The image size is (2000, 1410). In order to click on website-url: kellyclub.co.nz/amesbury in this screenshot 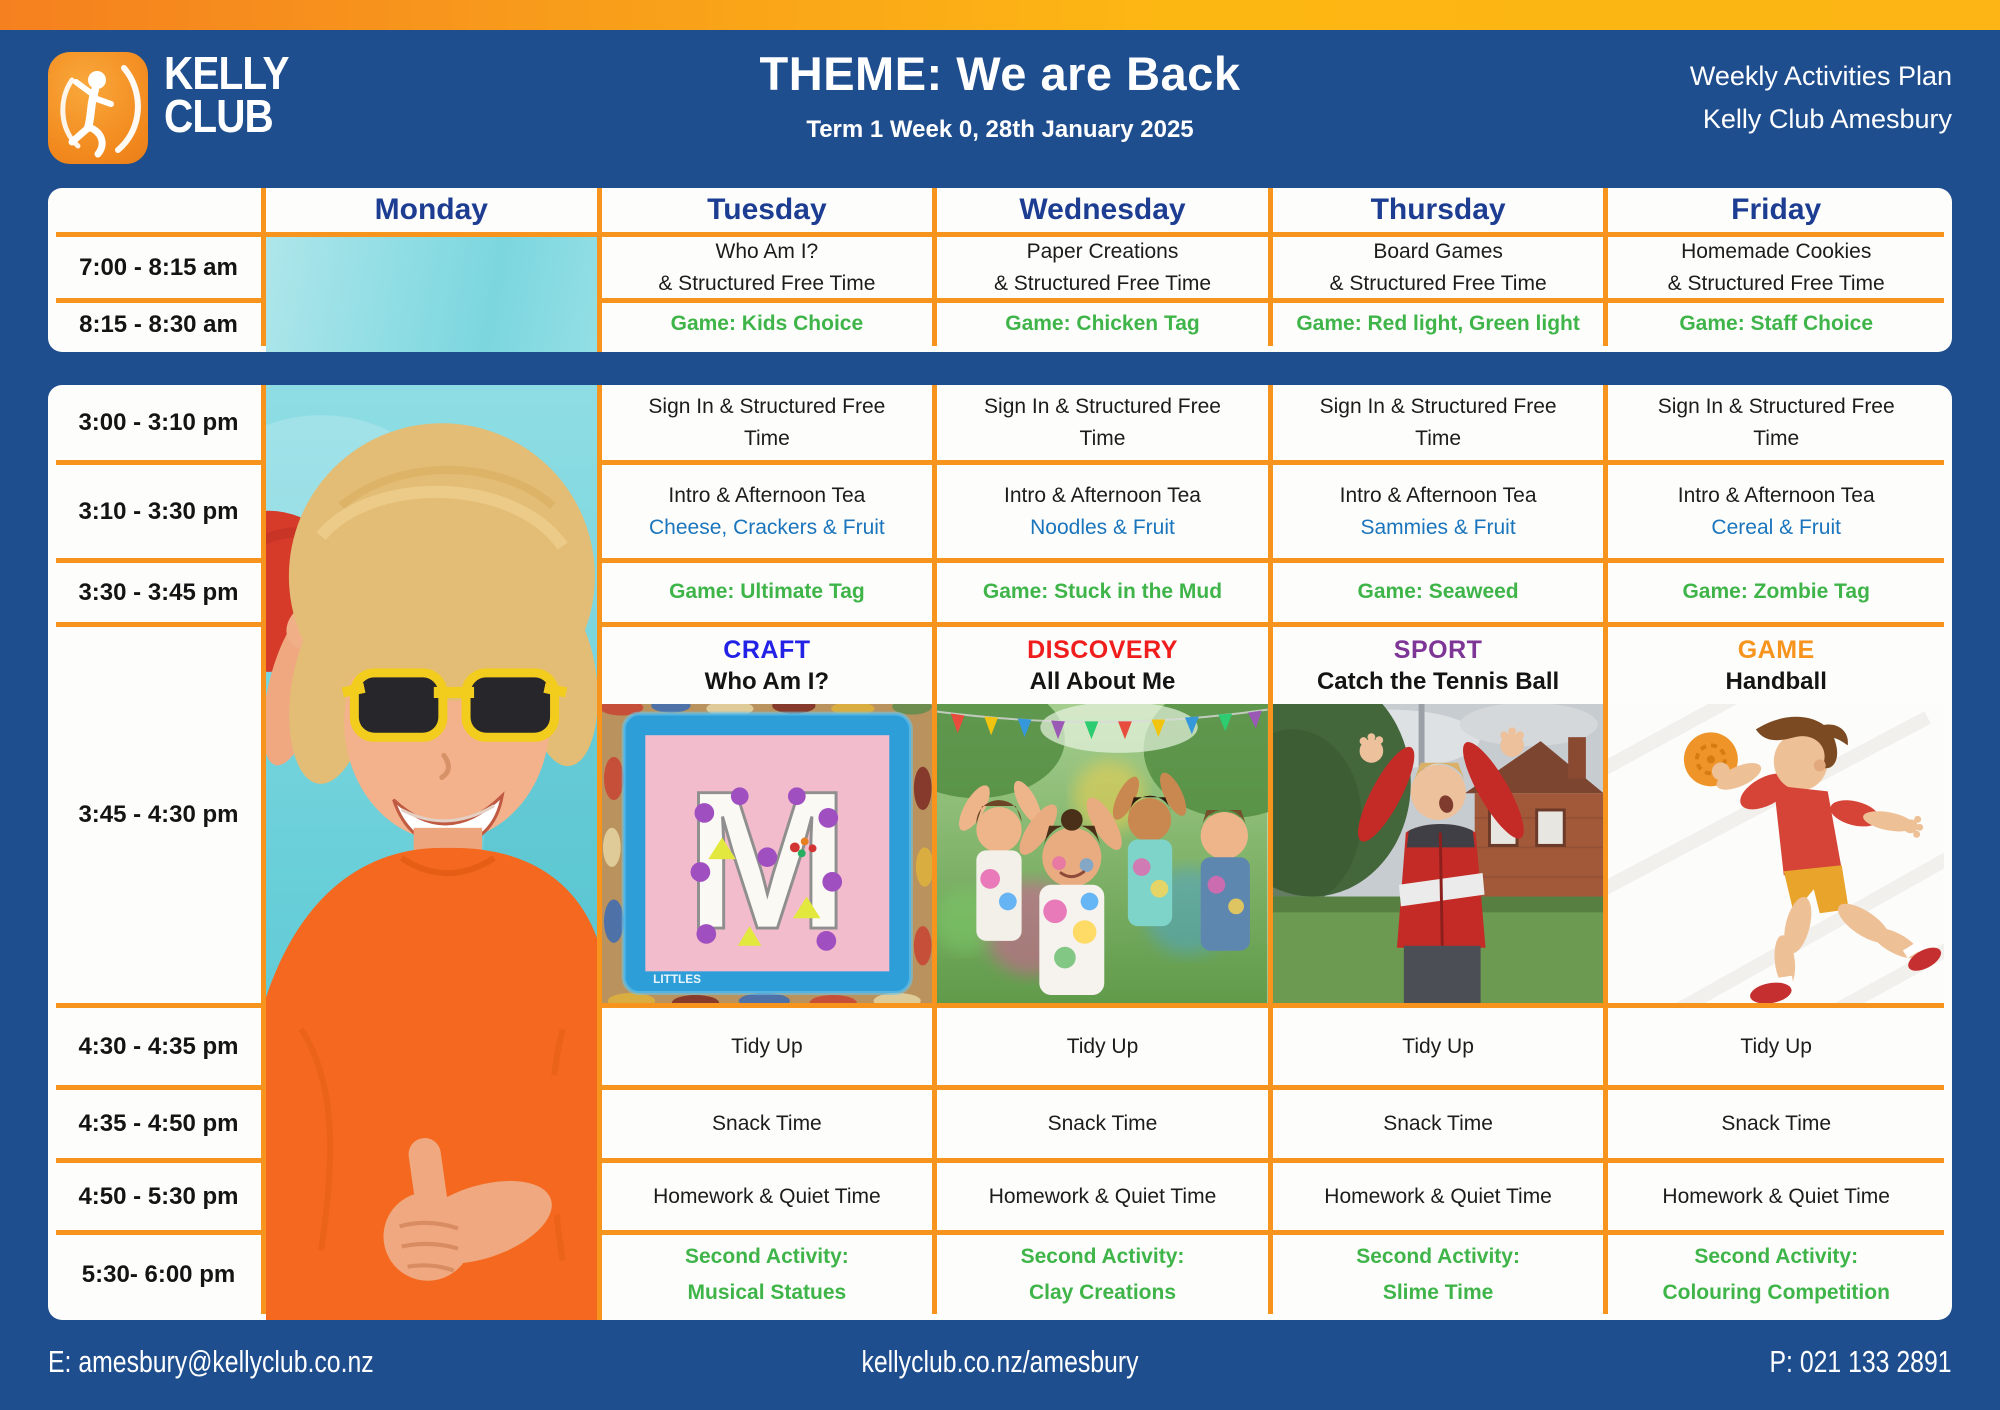, I will do `click(1000, 1361)`.